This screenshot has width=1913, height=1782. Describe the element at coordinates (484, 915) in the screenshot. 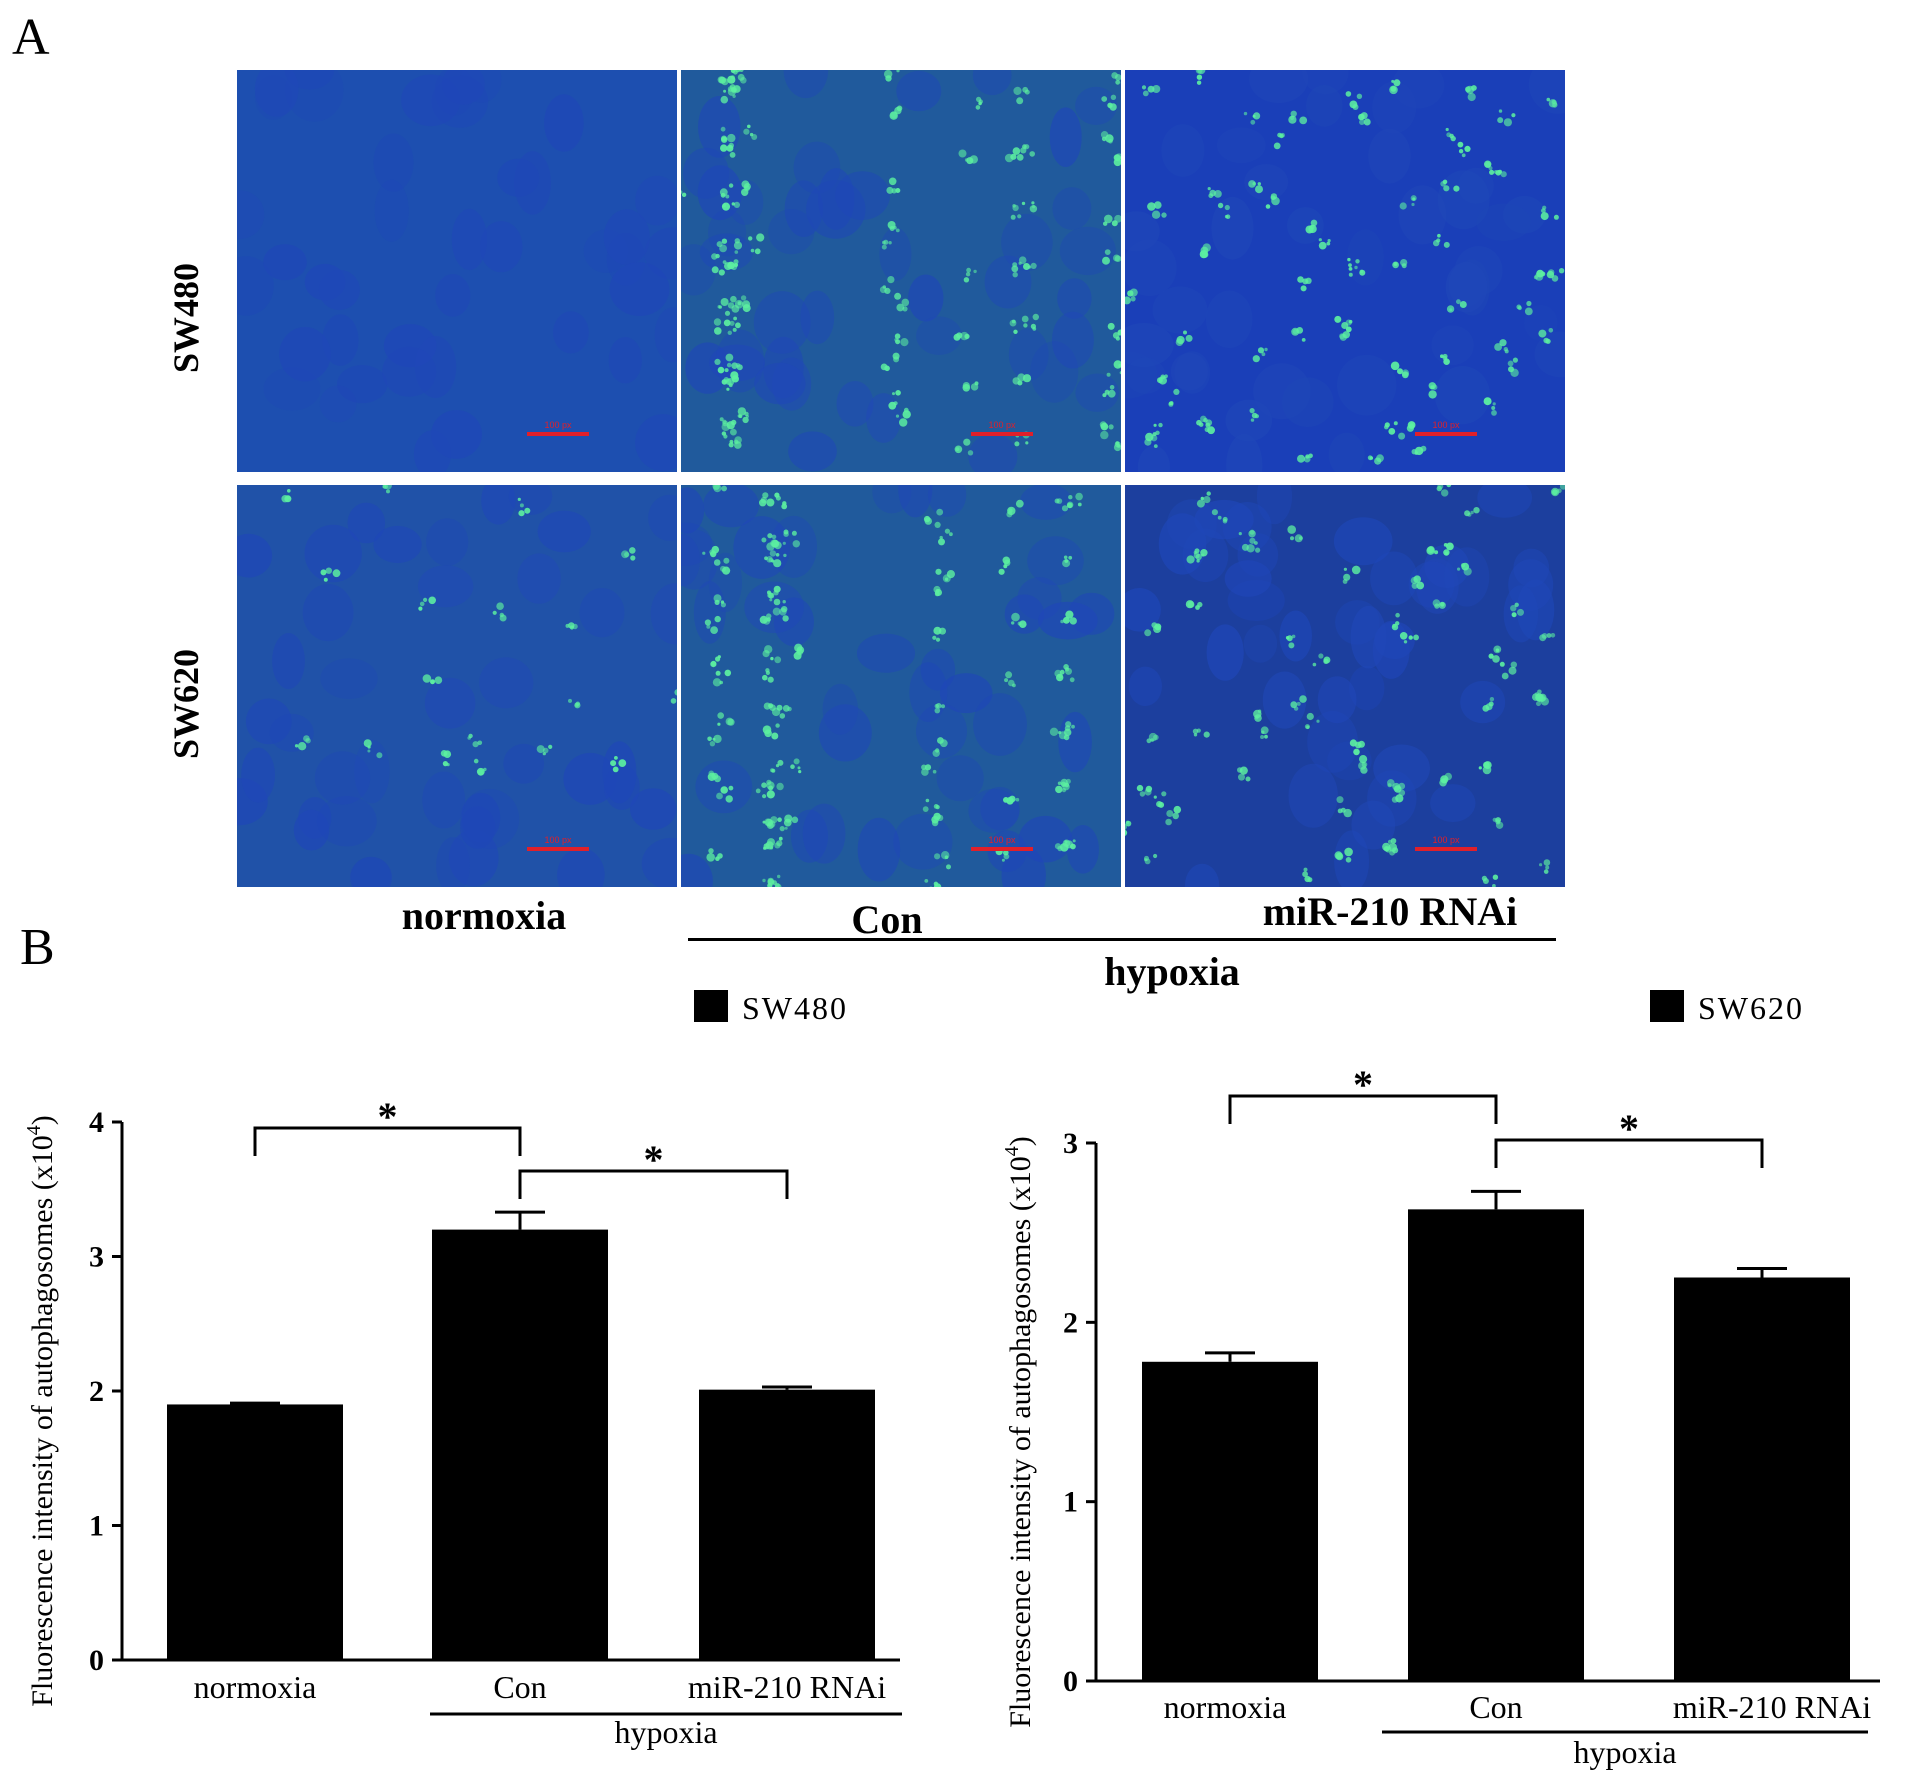

I see `column-label-normoxia: normoxia` at that location.